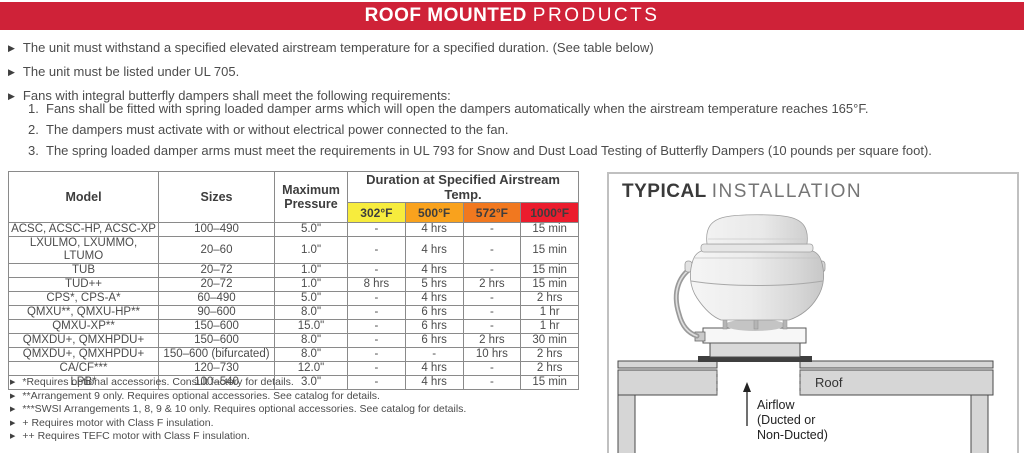  What do you see at coordinates (664, 191) in the screenshot?
I see `panel-title-bold: TYPICAL` at bounding box center [664, 191].